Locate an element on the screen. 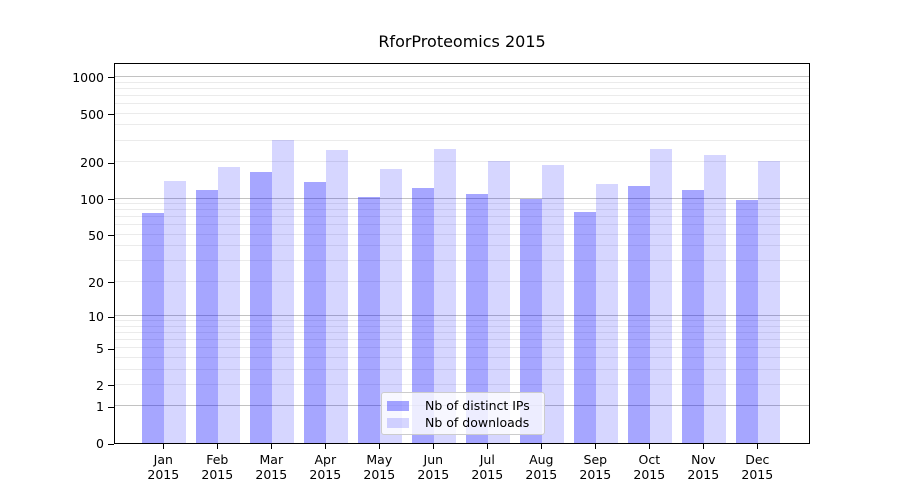  bar-nov-distinct-ips is located at coordinates (693, 316).